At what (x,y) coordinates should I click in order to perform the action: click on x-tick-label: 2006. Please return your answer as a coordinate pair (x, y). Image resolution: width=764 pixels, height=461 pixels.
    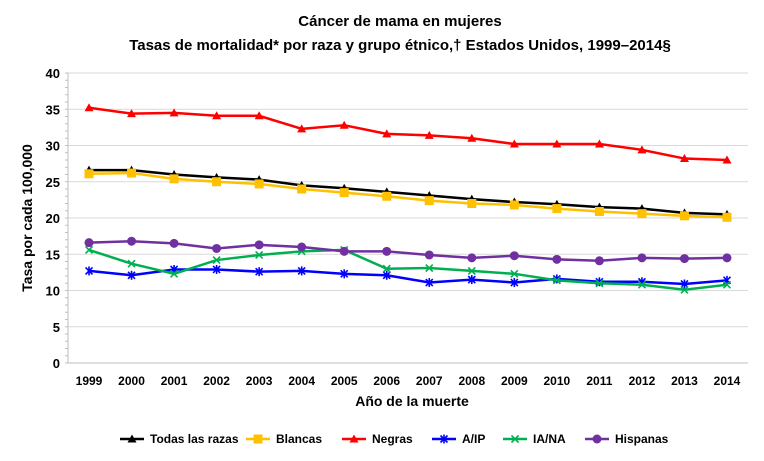
    Looking at the image, I should click on (386, 381).